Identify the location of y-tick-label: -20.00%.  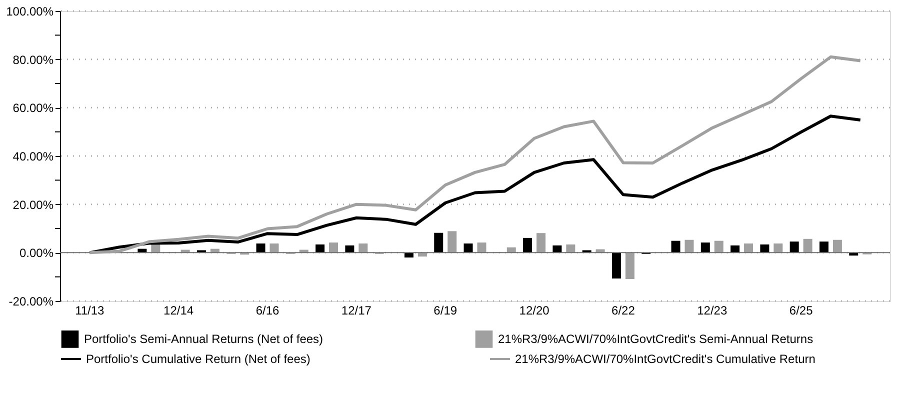
(31, 301).